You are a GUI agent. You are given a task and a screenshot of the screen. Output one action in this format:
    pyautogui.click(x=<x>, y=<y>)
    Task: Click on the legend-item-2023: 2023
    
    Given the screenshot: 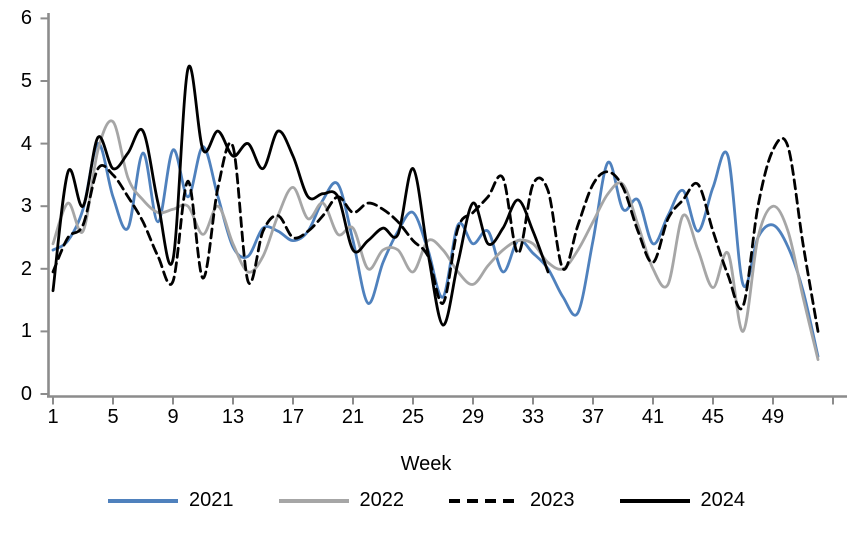 What is the action you would take?
    pyautogui.click(x=511, y=500)
    